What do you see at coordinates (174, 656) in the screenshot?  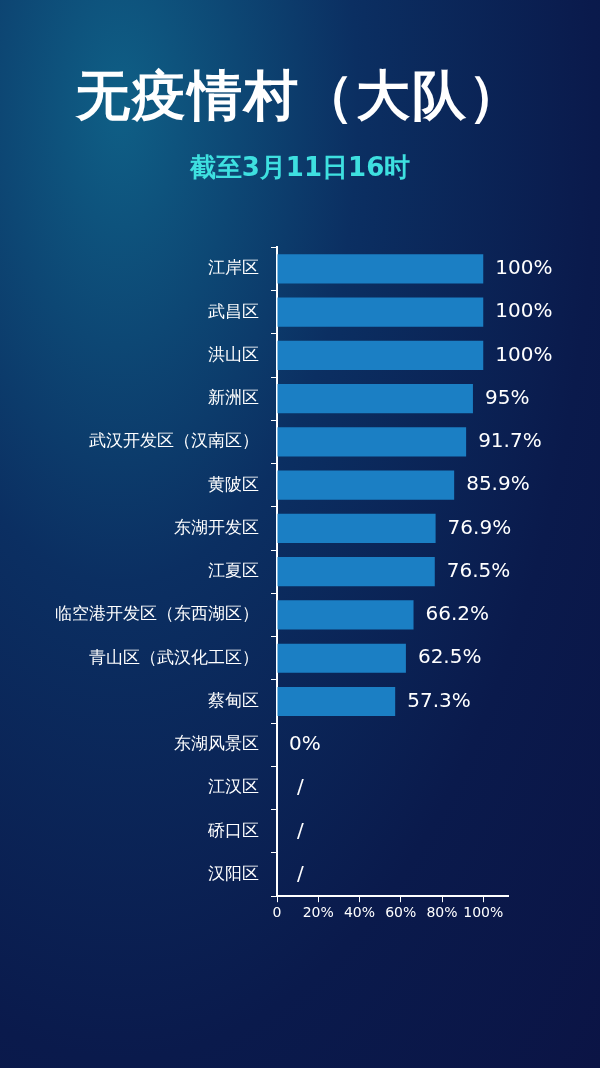 I see `y-tick-label: 青山区（武汉化工区）` at bounding box center [174, 656].